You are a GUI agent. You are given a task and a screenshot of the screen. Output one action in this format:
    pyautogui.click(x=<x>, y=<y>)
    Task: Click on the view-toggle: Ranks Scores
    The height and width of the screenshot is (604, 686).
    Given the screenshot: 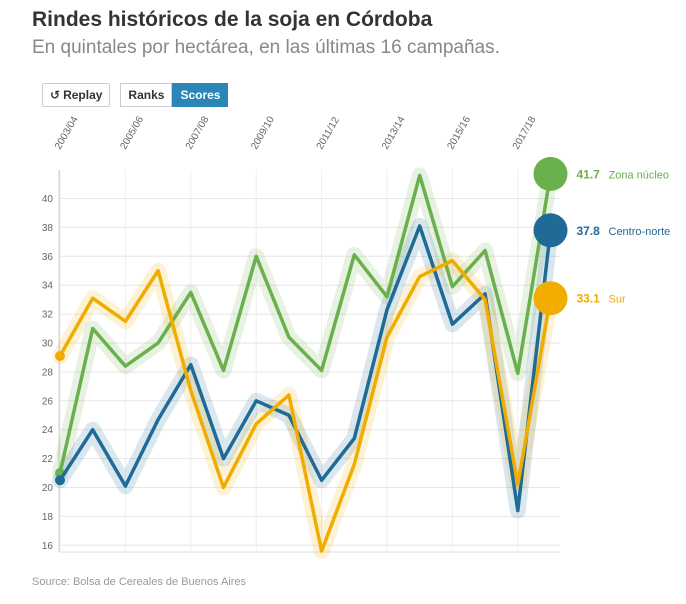 What is the action you would take?
    pyautogui.click(x=174, y=95)
    